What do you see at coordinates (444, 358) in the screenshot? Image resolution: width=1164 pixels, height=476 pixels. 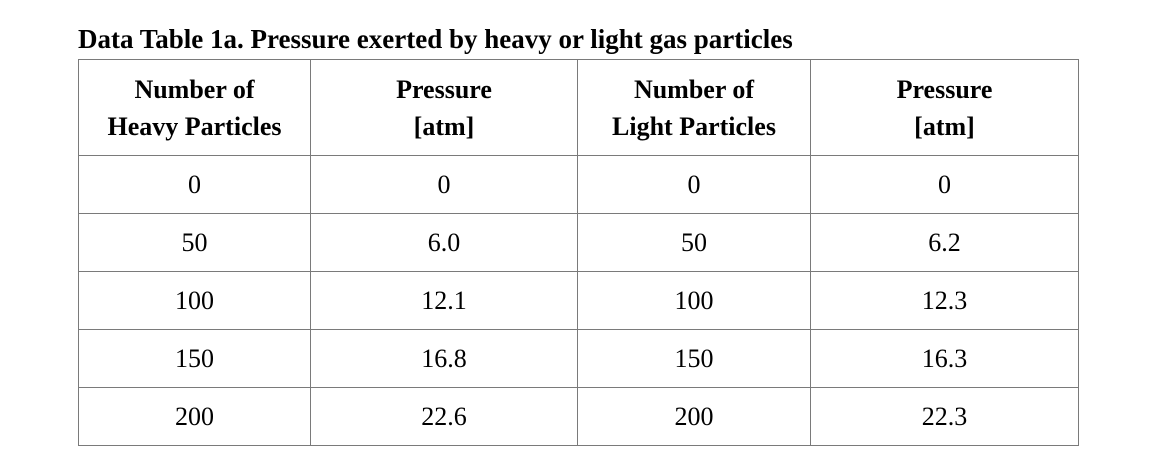 I see `table-cell: 16.8` at bounding box center [444, 358].